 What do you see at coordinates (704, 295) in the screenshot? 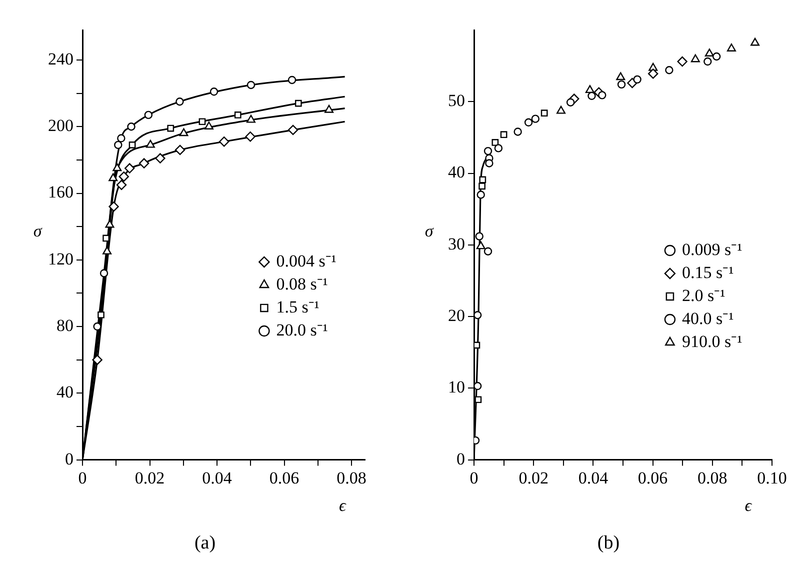
I see `legend-label: 2.0 s⁻¹` at bounding box center [704, 295].